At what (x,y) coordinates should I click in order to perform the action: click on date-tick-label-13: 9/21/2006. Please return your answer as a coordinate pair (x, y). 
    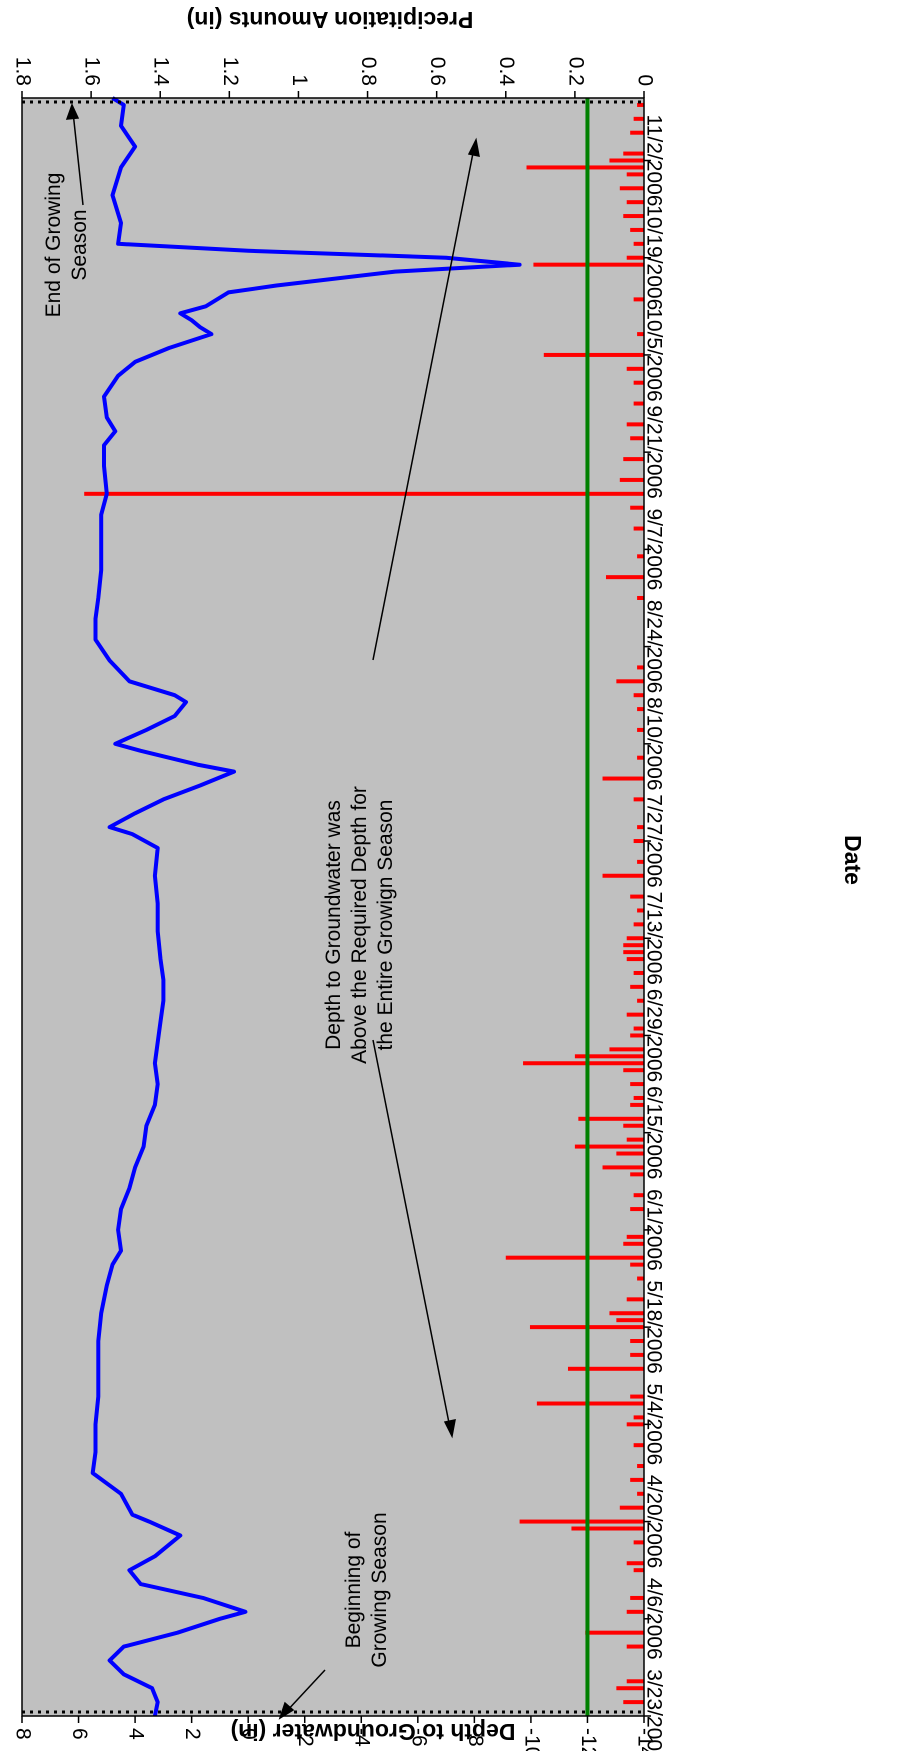
    Looking at the image, I should click on (654, 451).